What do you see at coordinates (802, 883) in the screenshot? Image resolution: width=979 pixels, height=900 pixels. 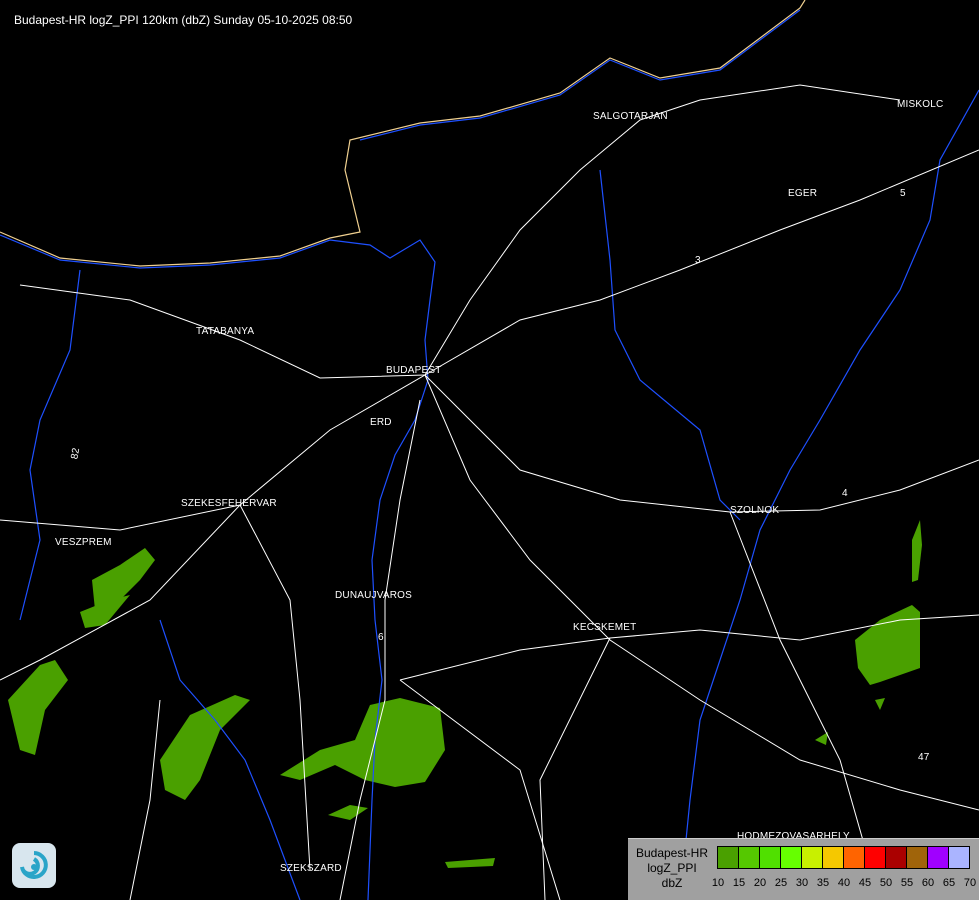 I see `legend-tick-label: 30` at bounding box center [802, 883].